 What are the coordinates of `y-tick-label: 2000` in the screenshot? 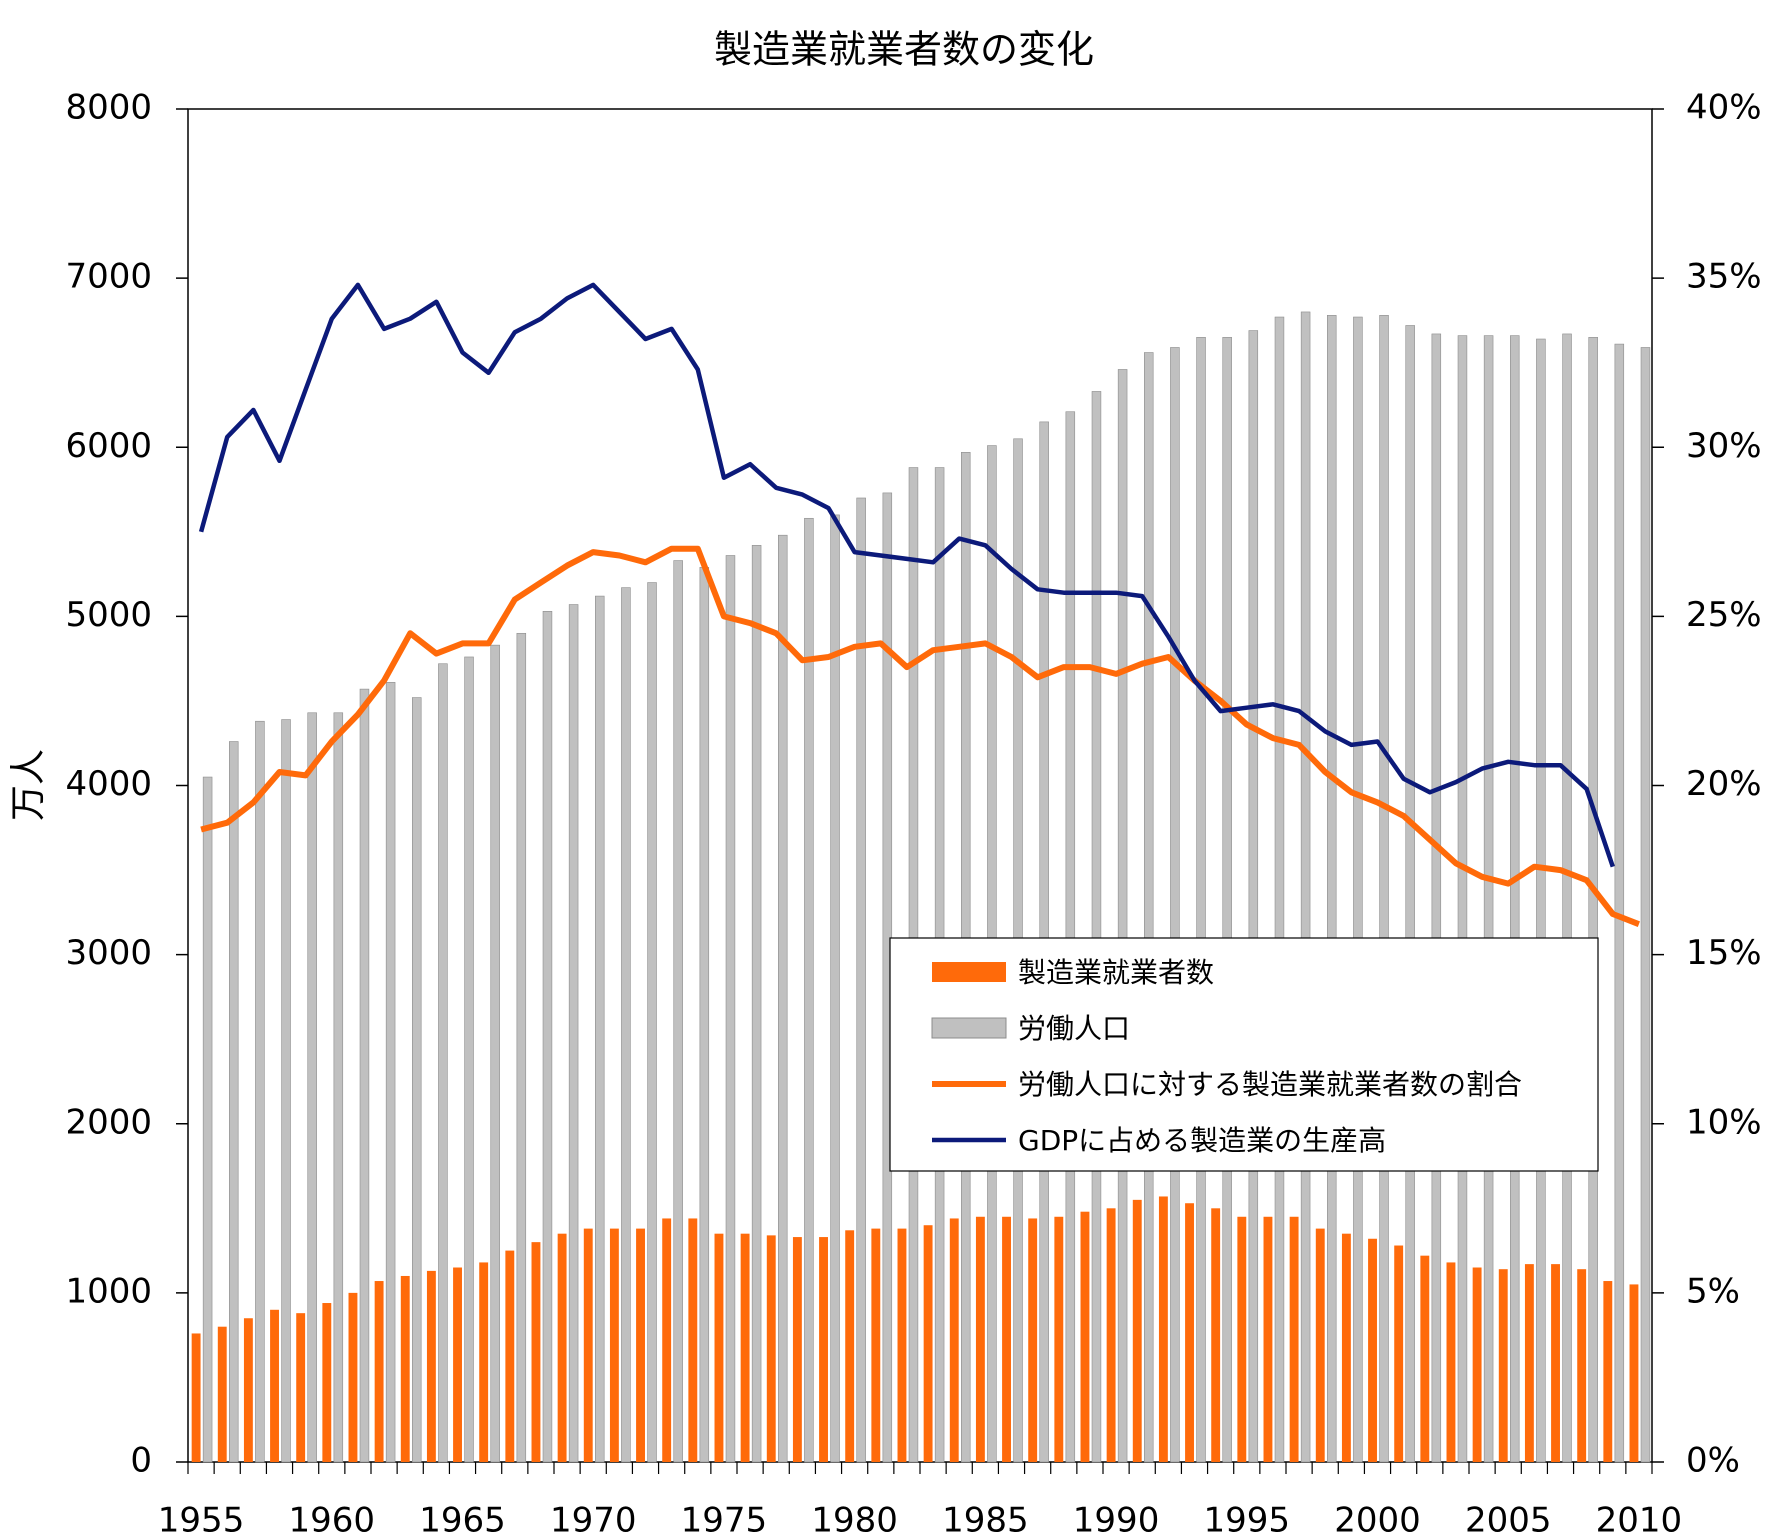 It's located at (108, 1122).